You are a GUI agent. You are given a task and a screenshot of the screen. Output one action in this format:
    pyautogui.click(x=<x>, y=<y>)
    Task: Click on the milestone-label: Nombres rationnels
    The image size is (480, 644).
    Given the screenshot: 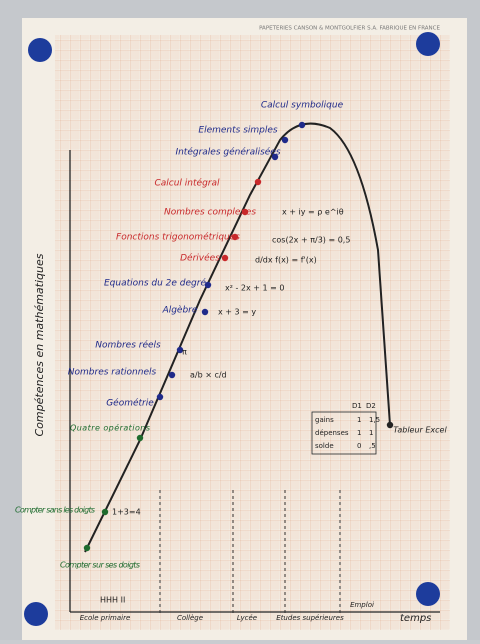 What is the action you would take?
    pyautogui.click(x=112, y=373)
    